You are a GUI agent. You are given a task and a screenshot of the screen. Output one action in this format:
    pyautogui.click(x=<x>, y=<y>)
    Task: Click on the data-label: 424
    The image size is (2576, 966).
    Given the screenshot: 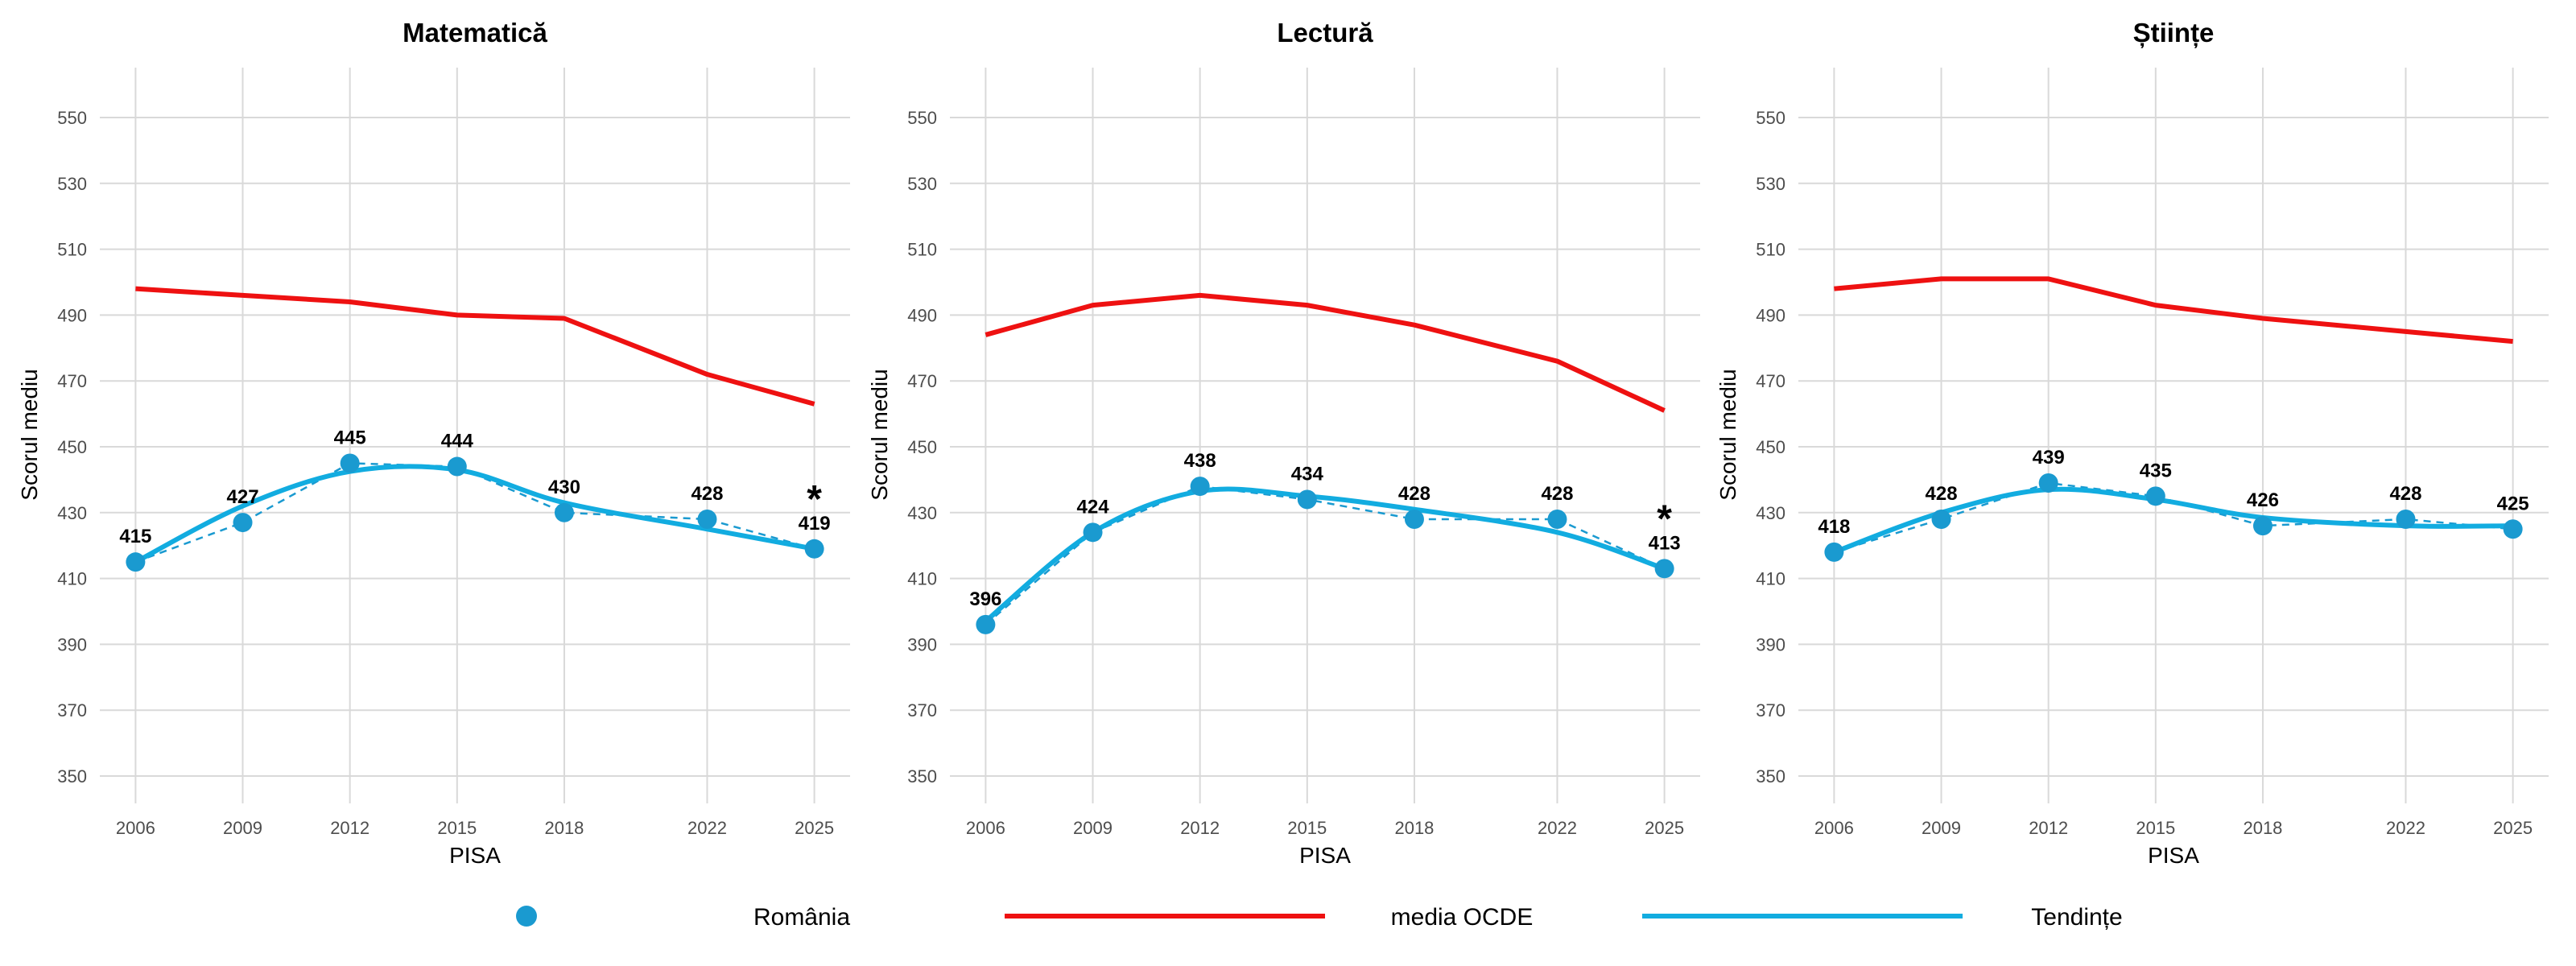 What is the action you would take?
    pyautogui.click(x=1093, y=507)
    